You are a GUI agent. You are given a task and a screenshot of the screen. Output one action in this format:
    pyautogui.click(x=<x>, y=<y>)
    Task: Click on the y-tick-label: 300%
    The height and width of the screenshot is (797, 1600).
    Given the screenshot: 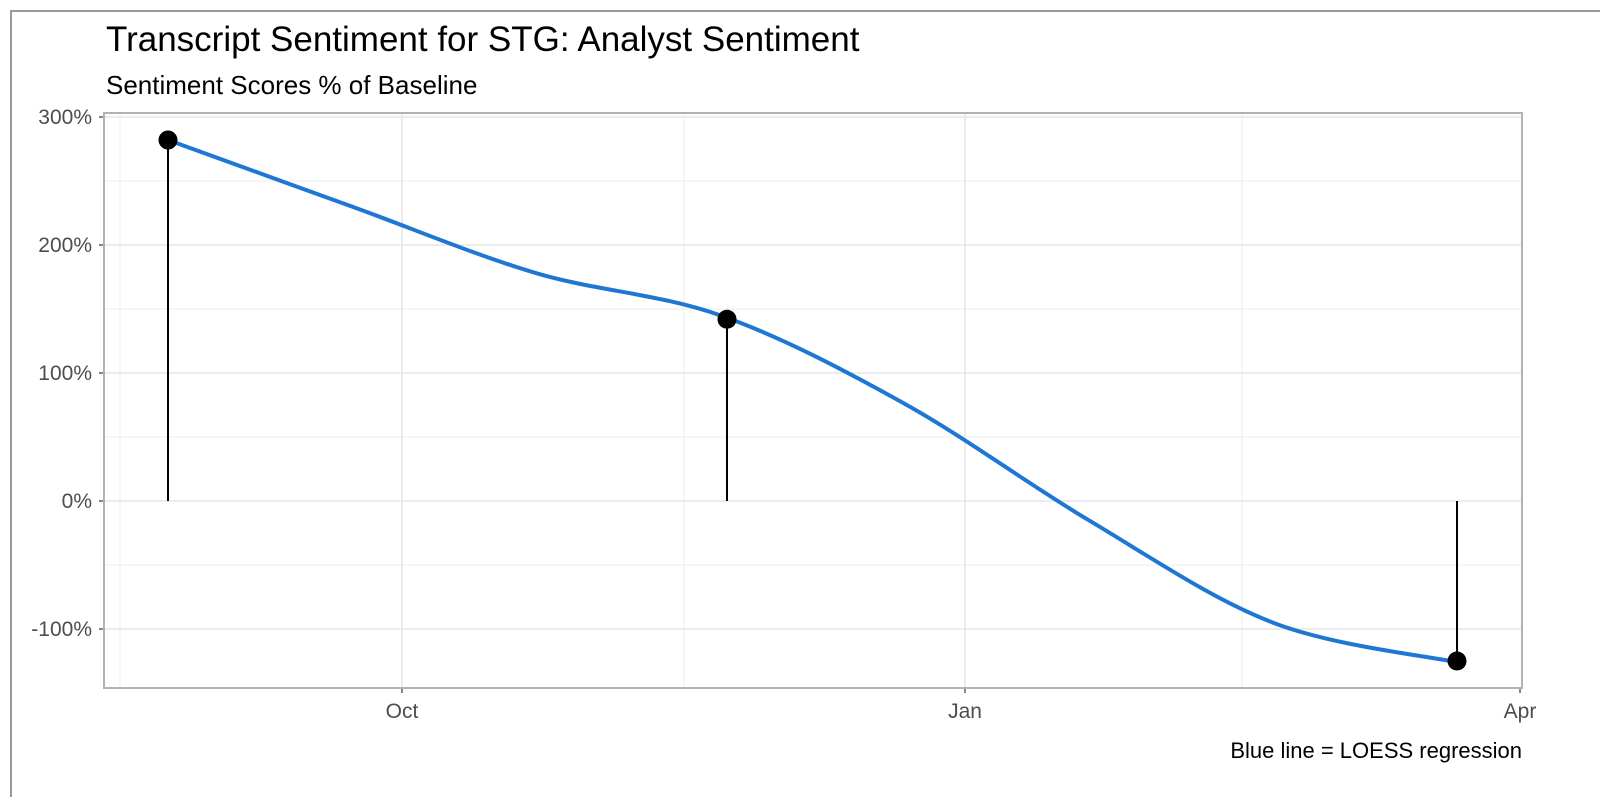 What is the action you would take?
    pyautogui.click(x=65, y=117)
    